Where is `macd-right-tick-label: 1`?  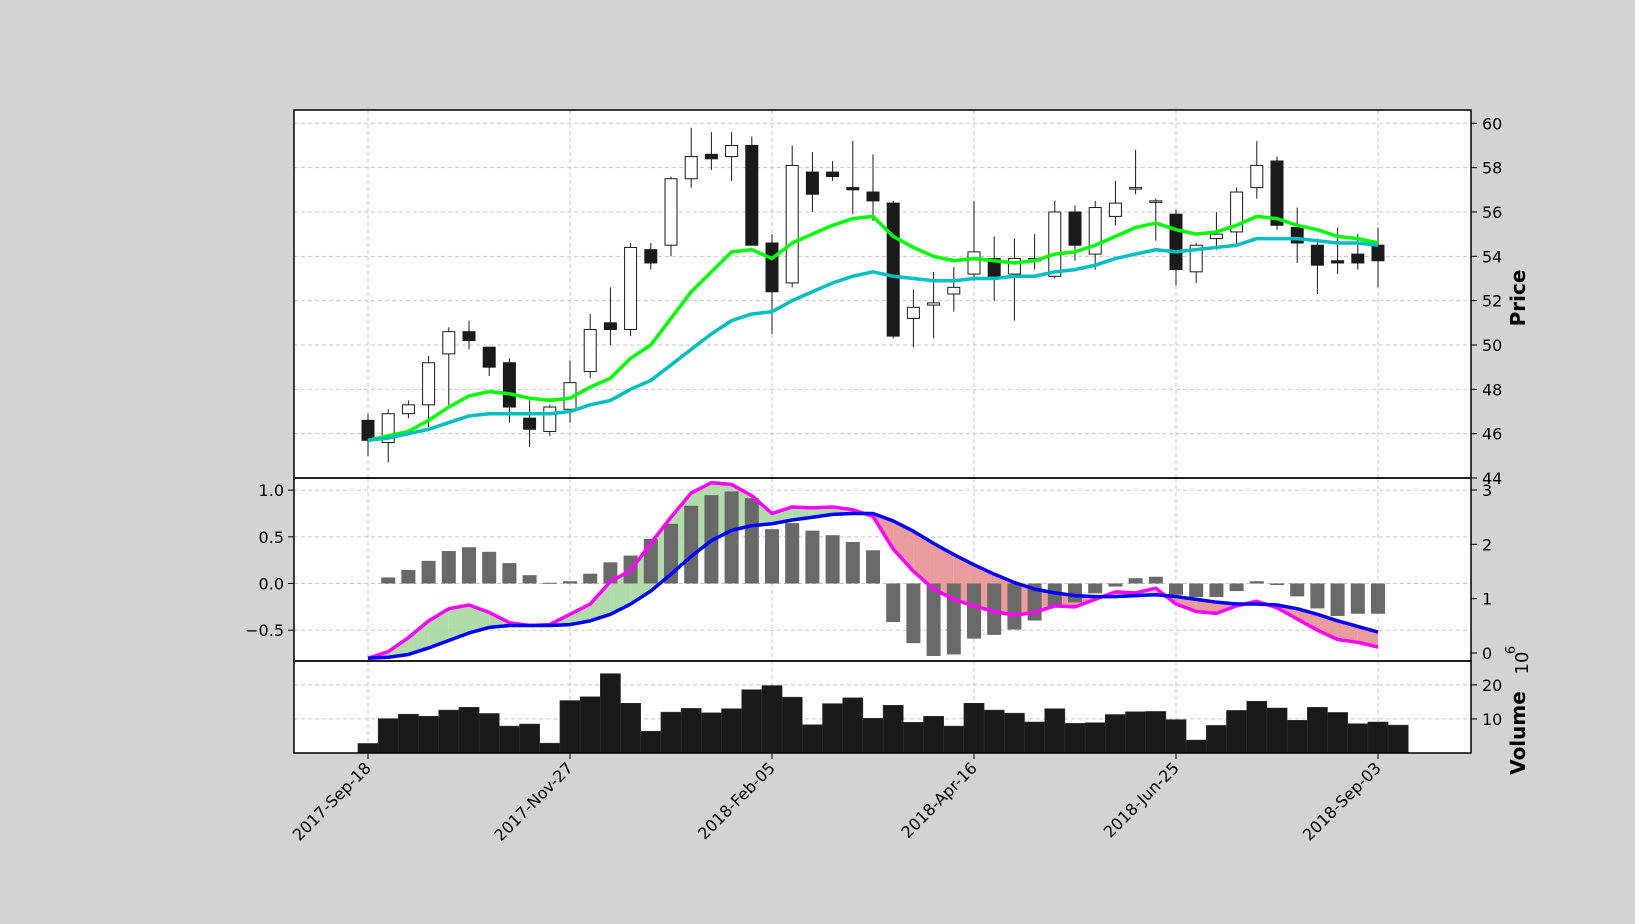
macd-right-tick-label: 1 is located at coordinates (1487, 599).